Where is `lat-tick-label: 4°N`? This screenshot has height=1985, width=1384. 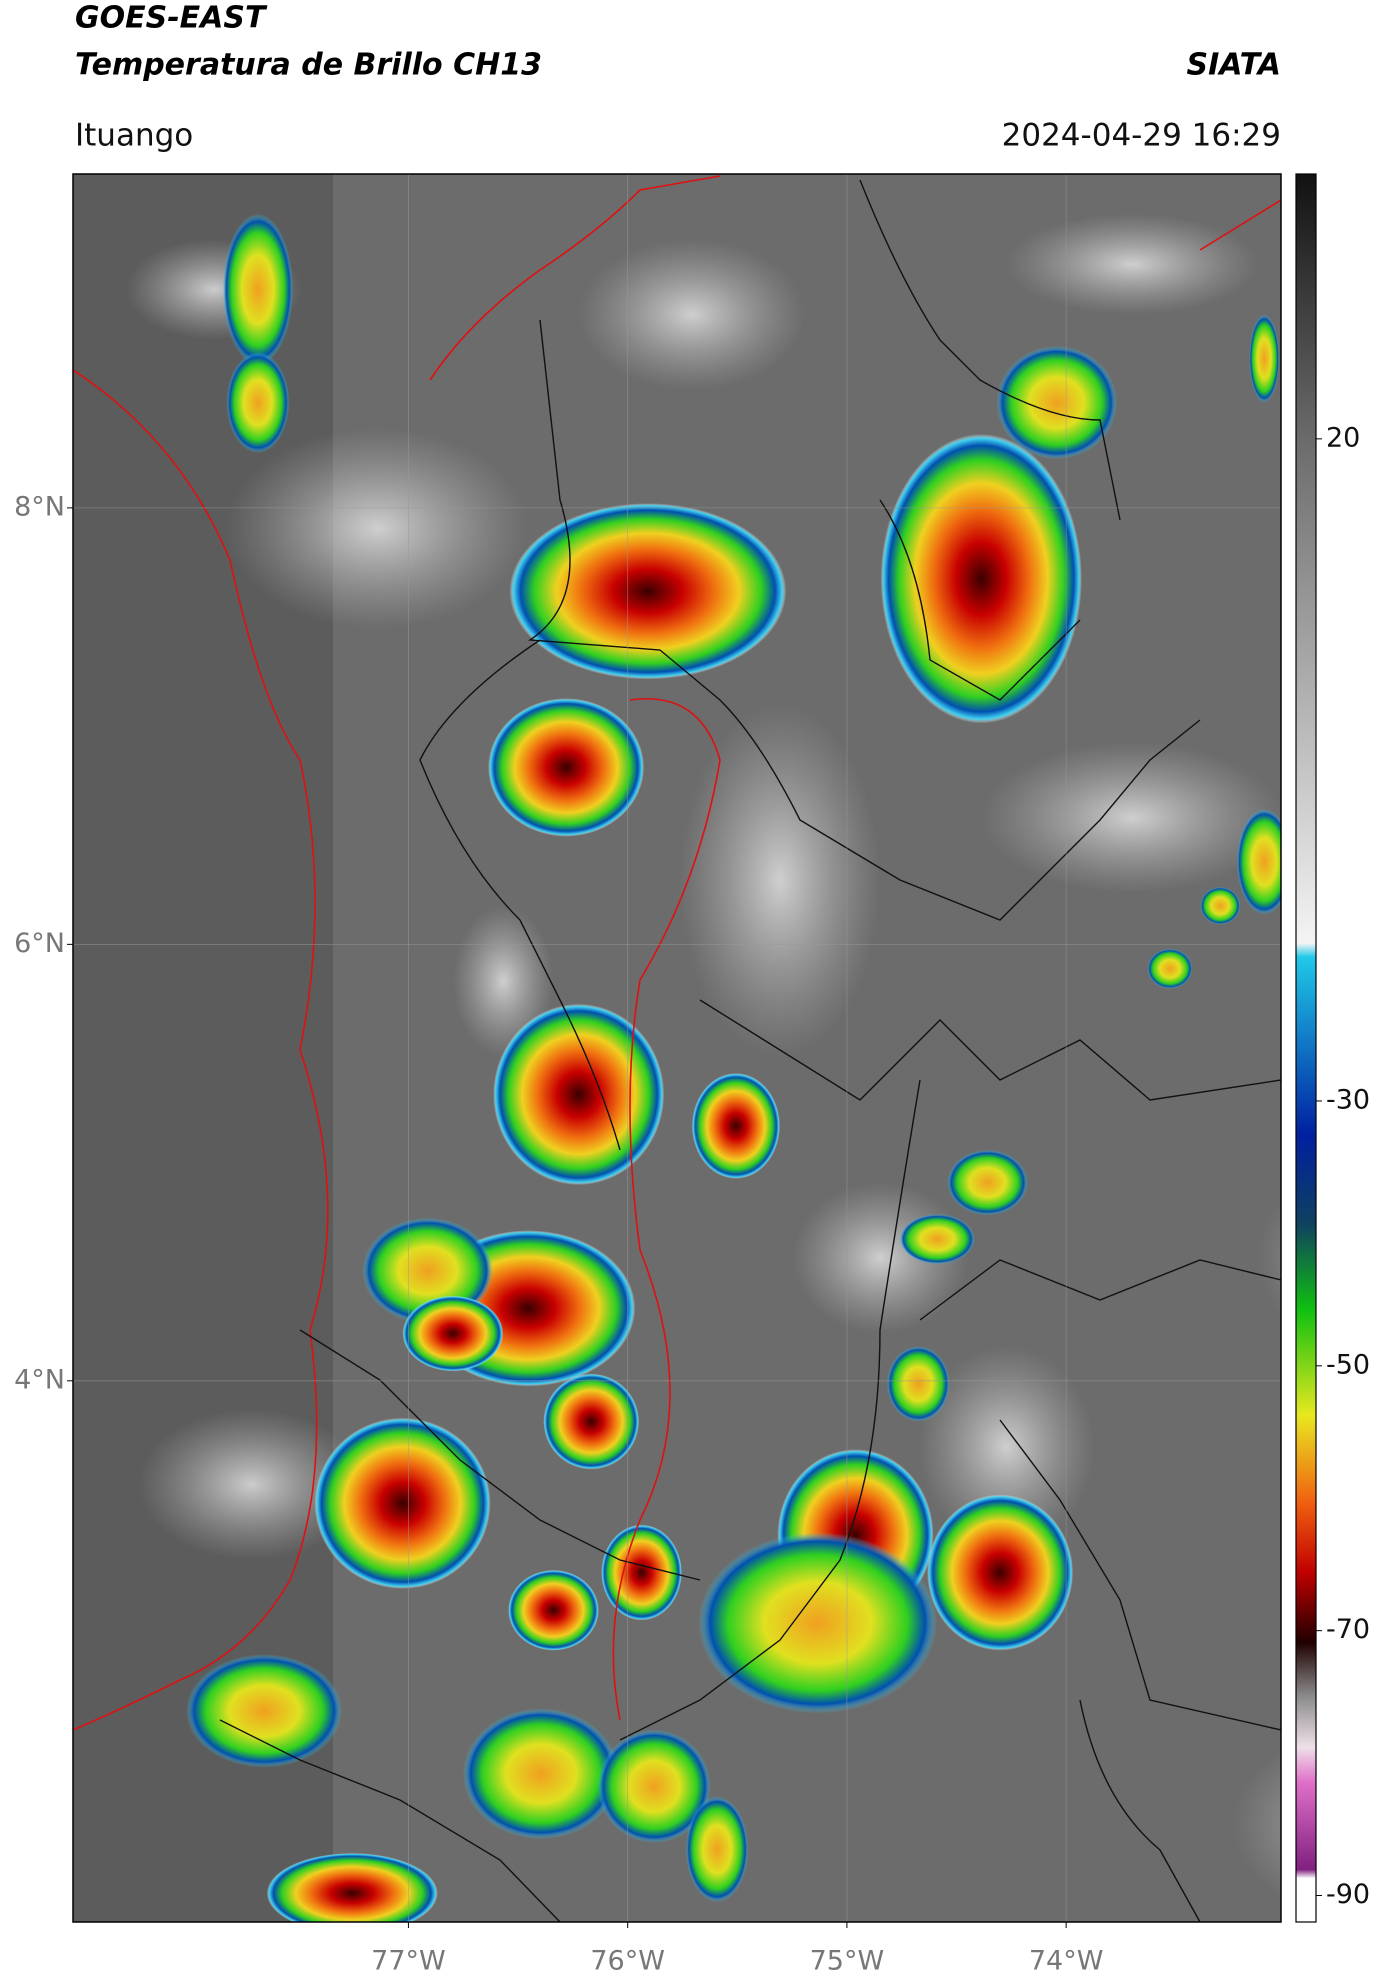 lat-tick-label: 4°N is located at coordinates (39, 1379).